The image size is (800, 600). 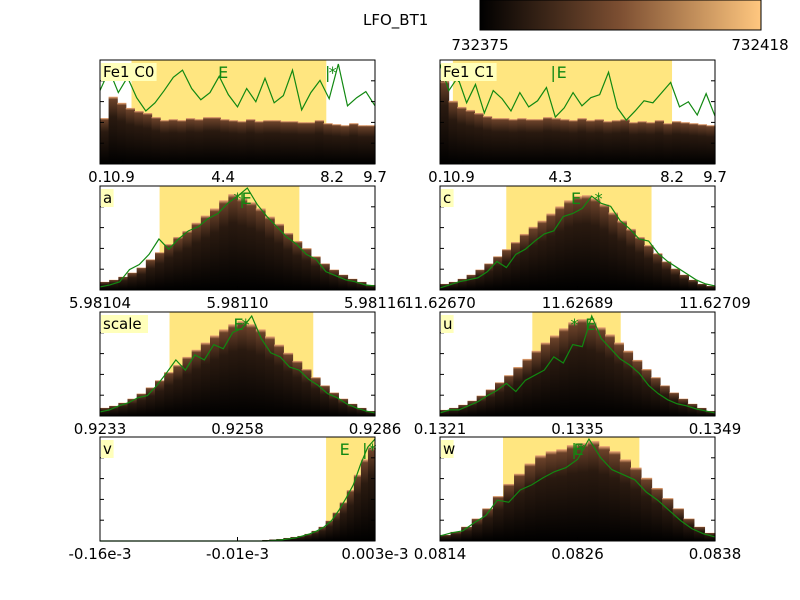 I want to click on x-tick-label: 4.3, so click(x=560, y=177).